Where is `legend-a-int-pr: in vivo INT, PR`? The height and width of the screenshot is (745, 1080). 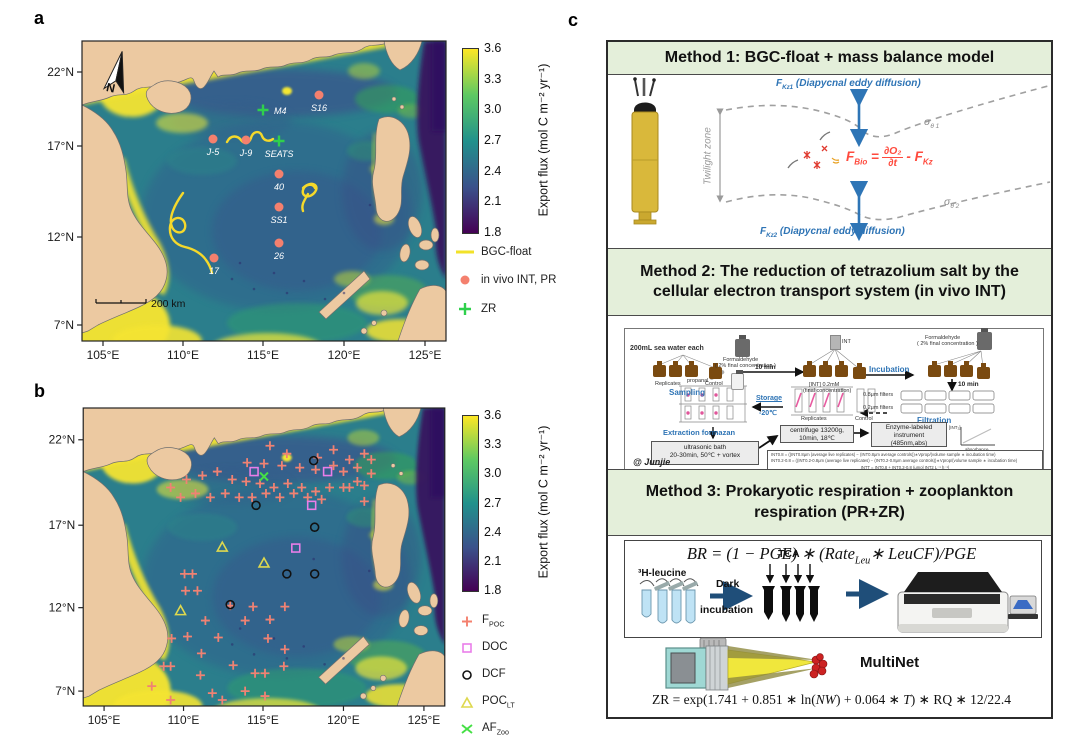 legend-a-int-pr: in vivo INT, PR is located at coordinates (505, 280).